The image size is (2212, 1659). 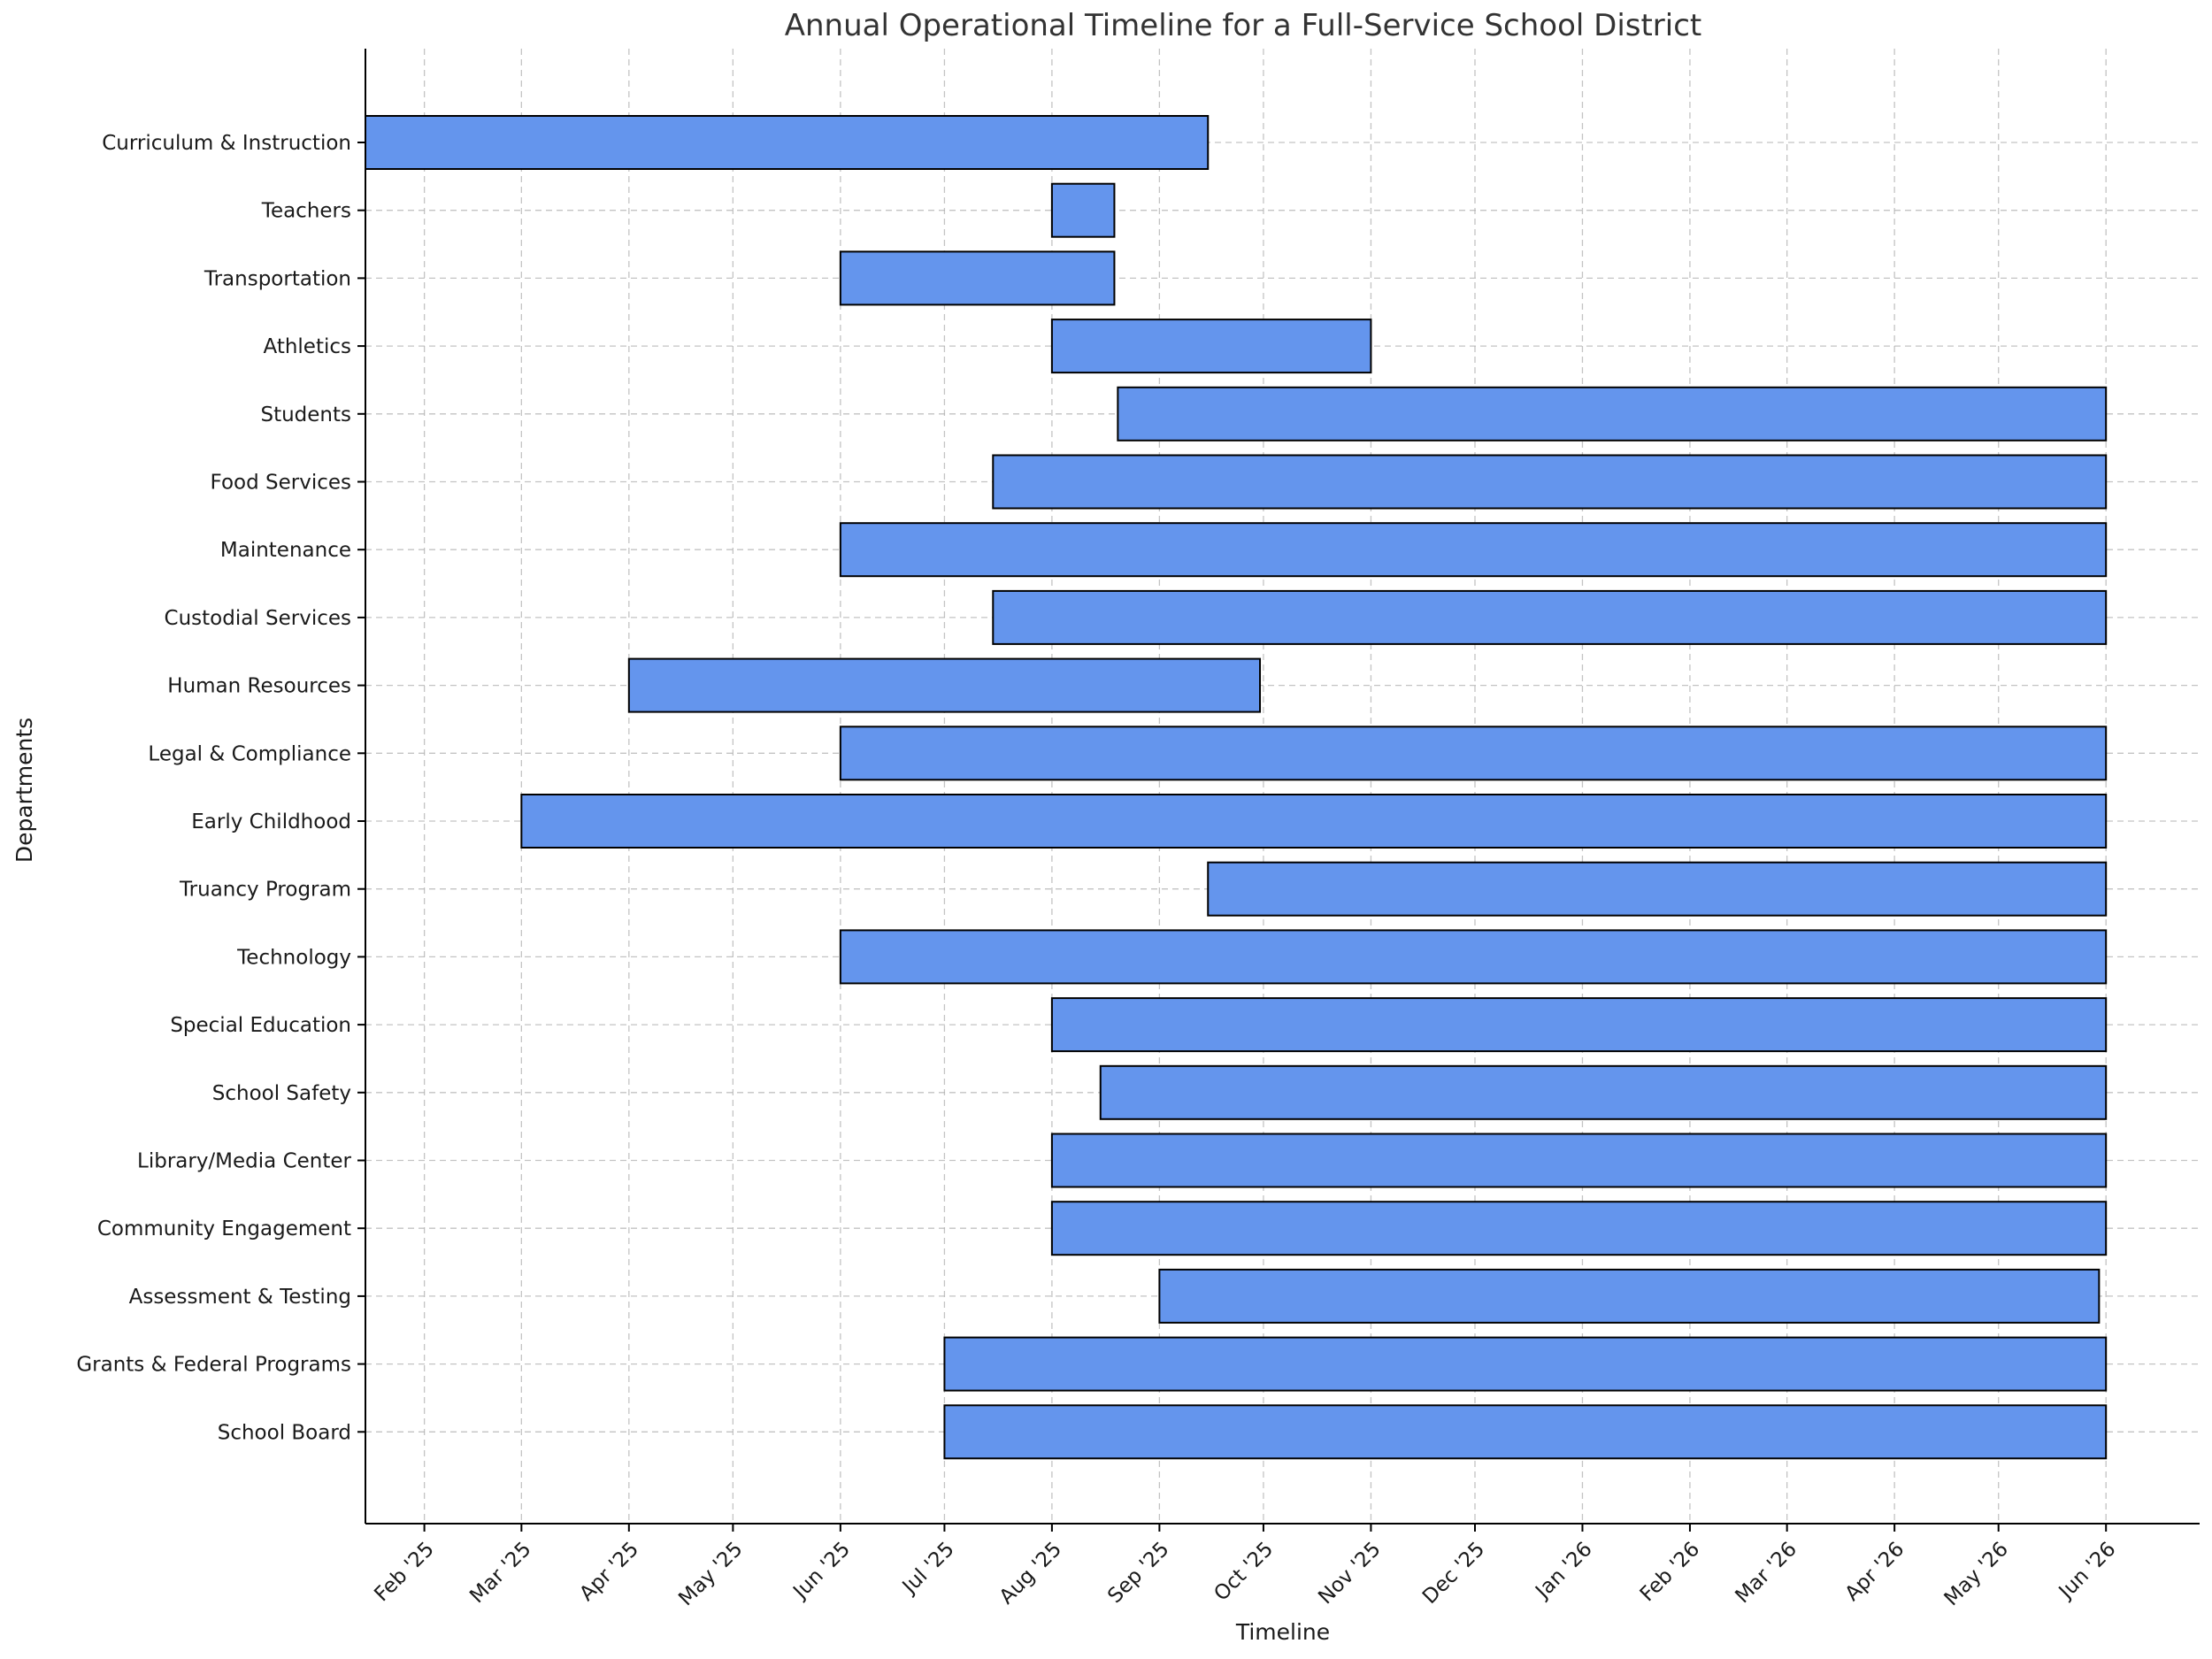 What do you see at coordinates (307, 347) in the screenshot?
I see `task-label: Athletics` at bounding box center [307, 347].